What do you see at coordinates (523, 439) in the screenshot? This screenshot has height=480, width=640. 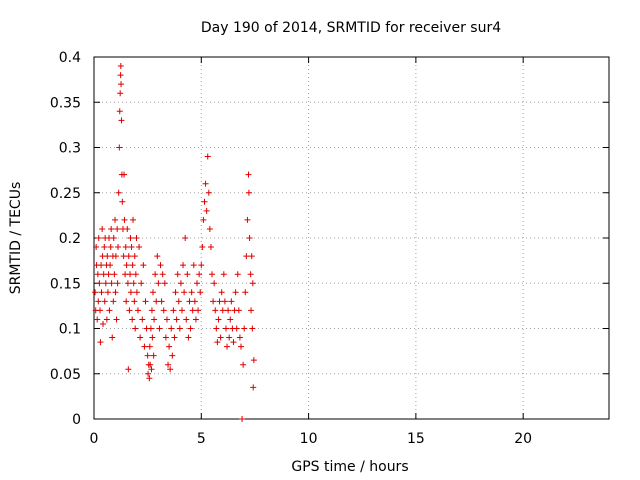 I see `x-tick-label: 20` at bounding box center [523, 439].